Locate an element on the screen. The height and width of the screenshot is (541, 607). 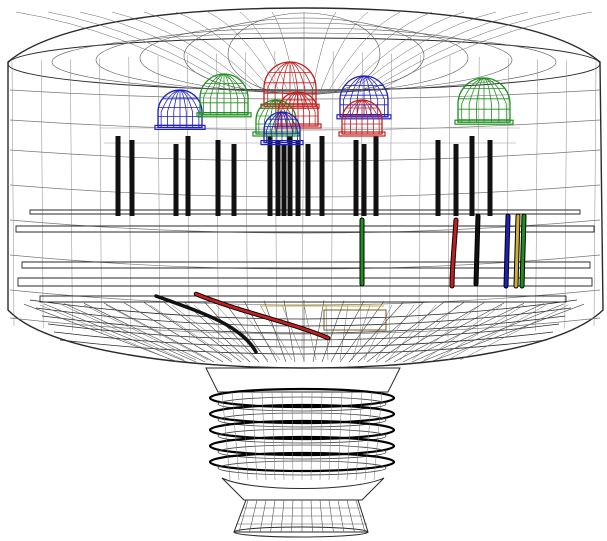
led-domes is located at coordinates (334, 103).